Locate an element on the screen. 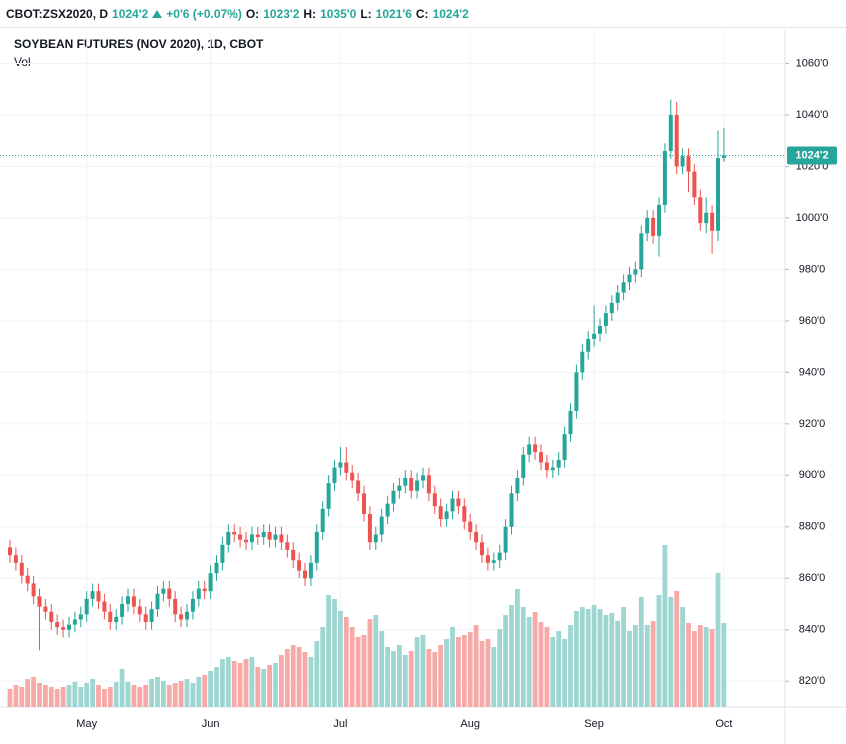  y-tick-label: 940'0 is located at coordinates (812, 372).